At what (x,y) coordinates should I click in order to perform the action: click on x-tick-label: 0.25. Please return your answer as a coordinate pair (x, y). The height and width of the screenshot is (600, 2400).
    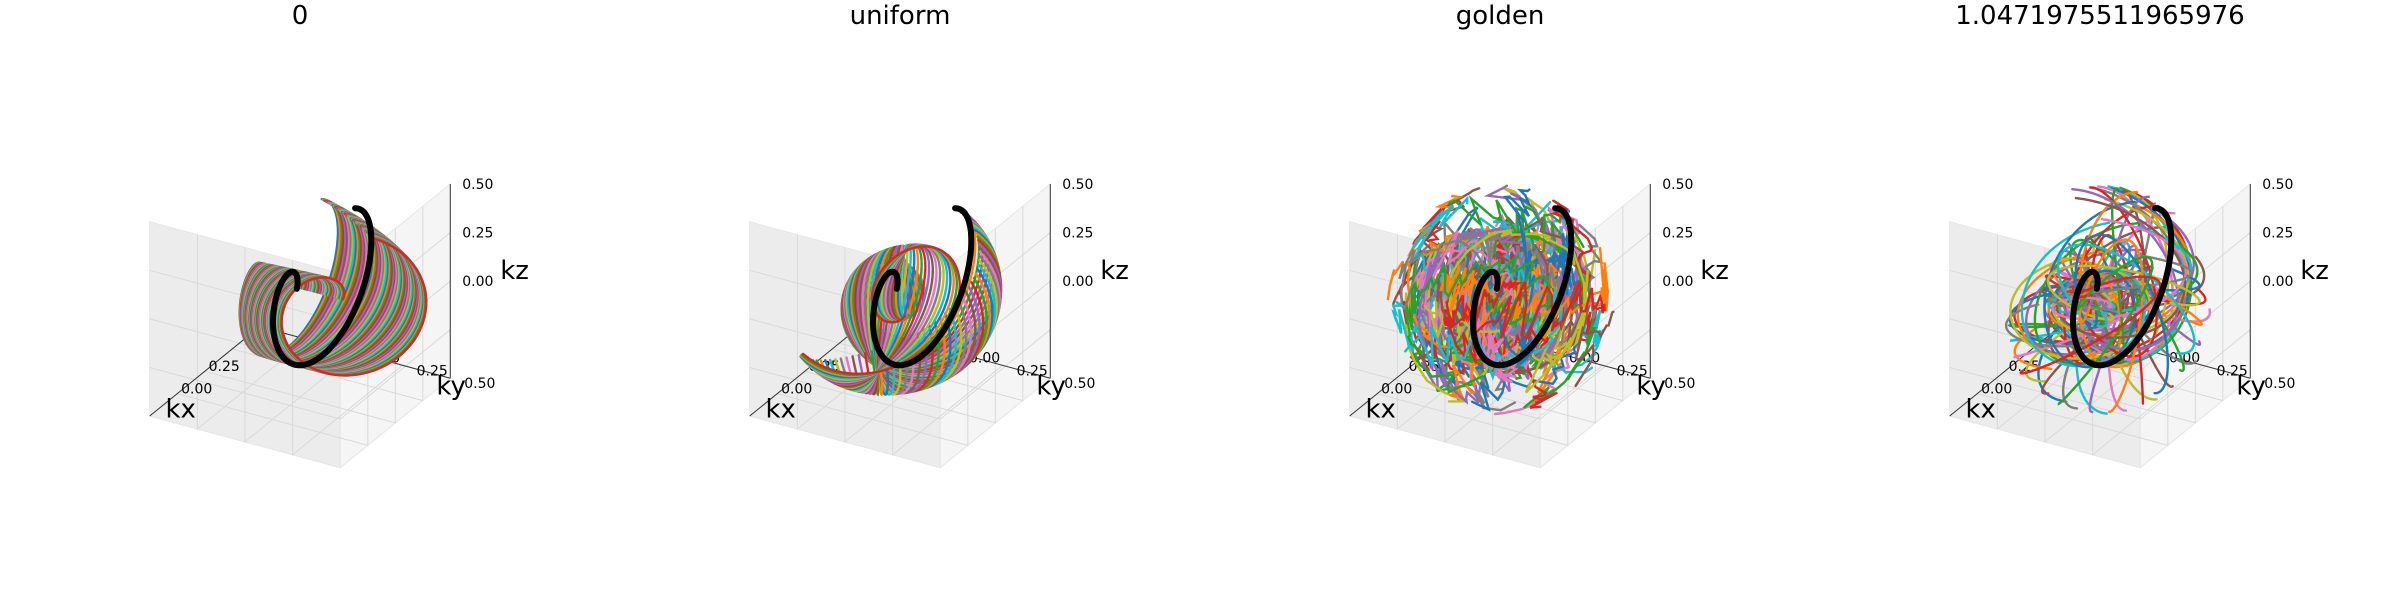
    Looking at the image, I should click on (224, 367).